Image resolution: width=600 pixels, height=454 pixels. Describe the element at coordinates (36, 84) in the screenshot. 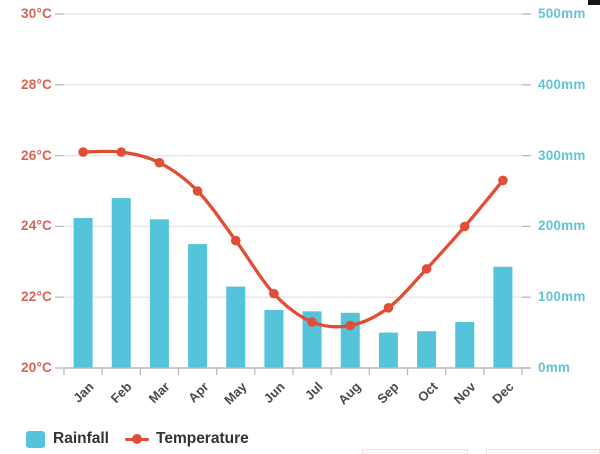

I see `temperature-tick-label: 28°C` at that location.